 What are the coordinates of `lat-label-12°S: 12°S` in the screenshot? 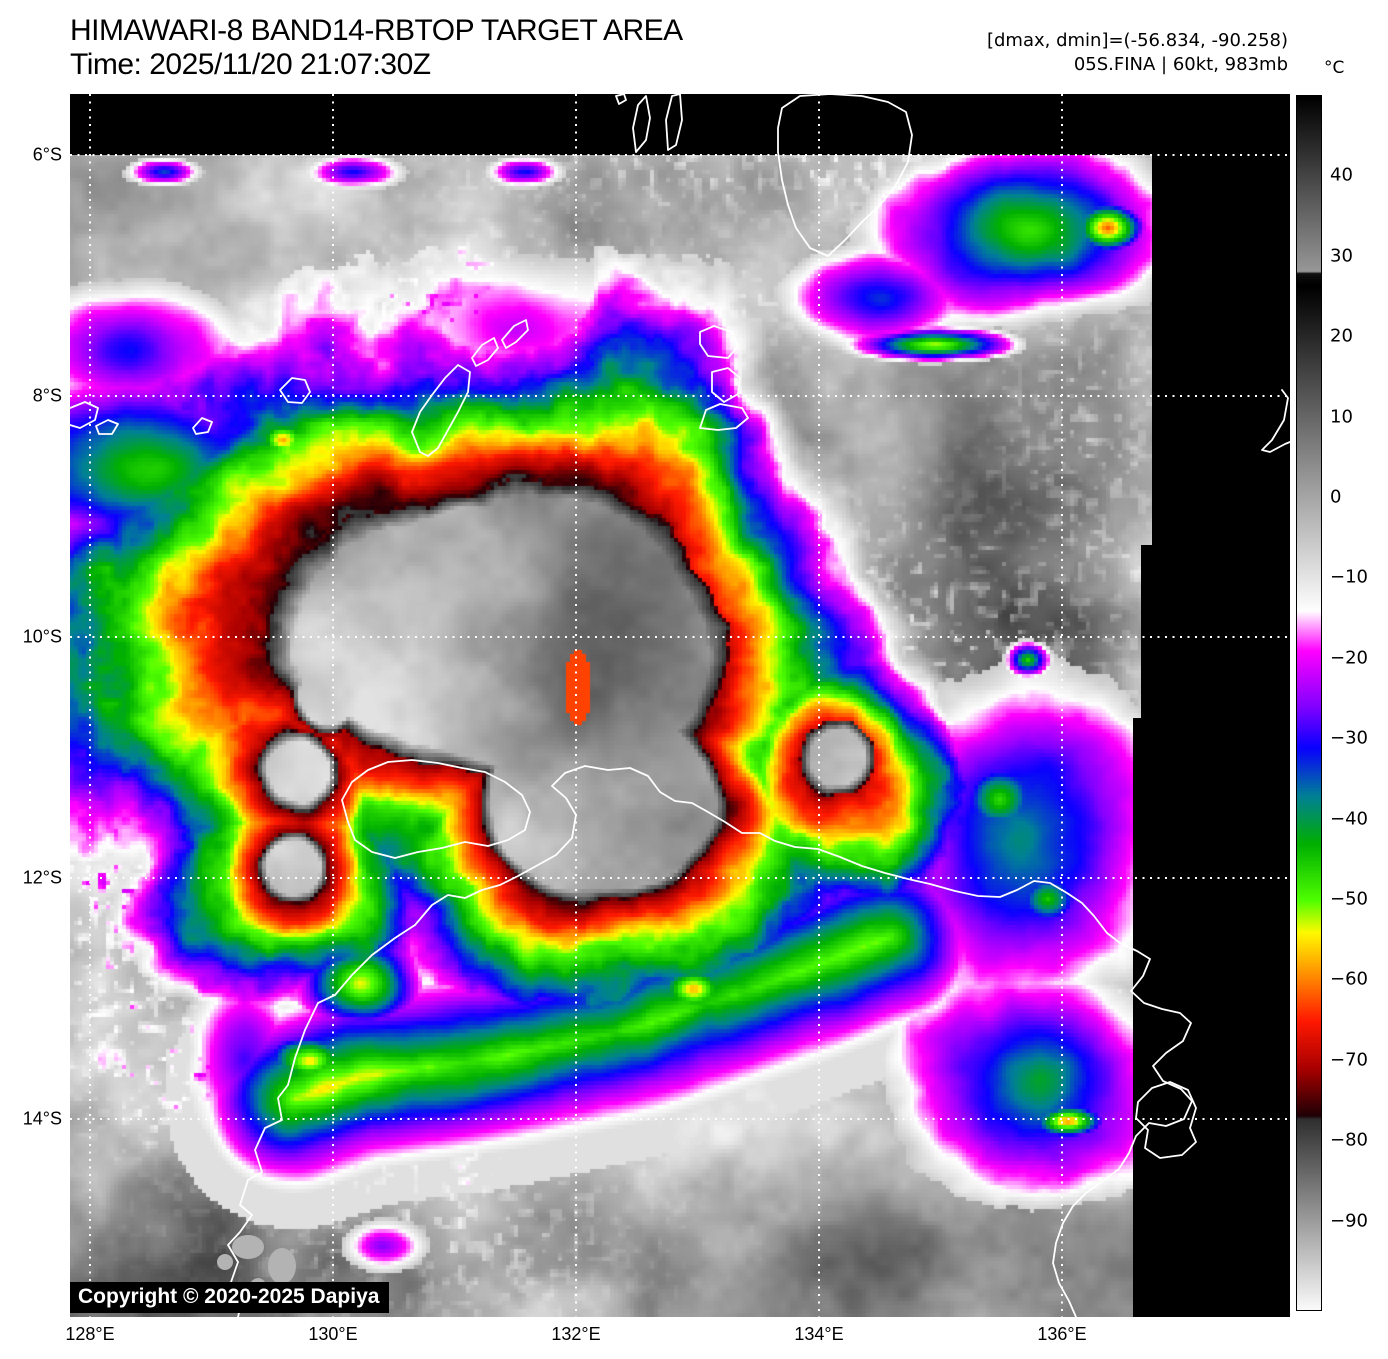 It's located at (42, 877).